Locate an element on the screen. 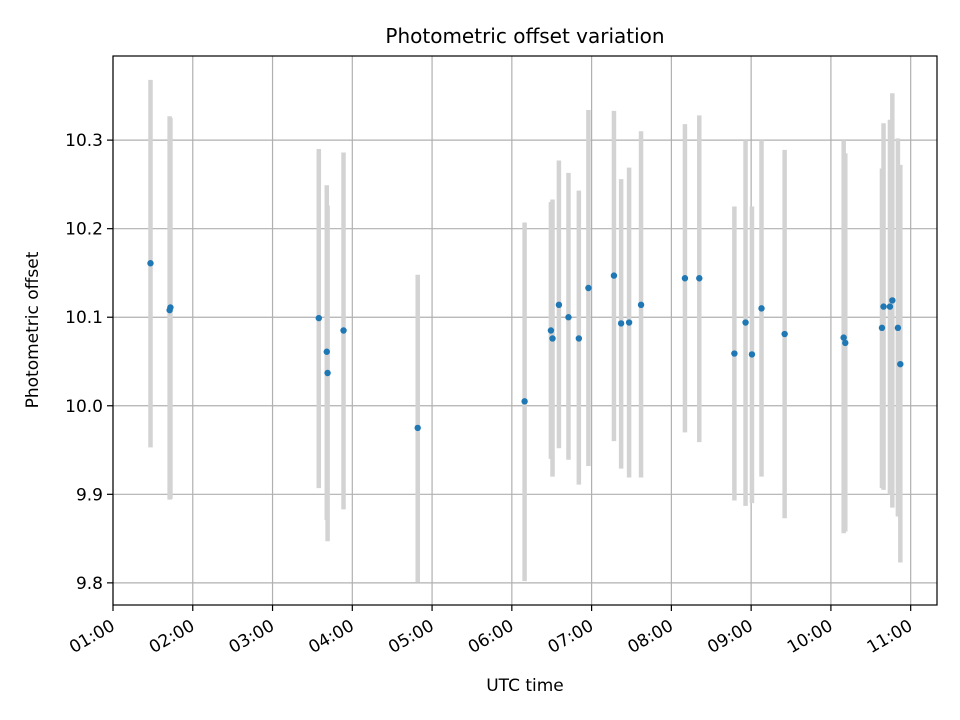  y-axis-label: Photometric offset is located at coordinates (33, 329).